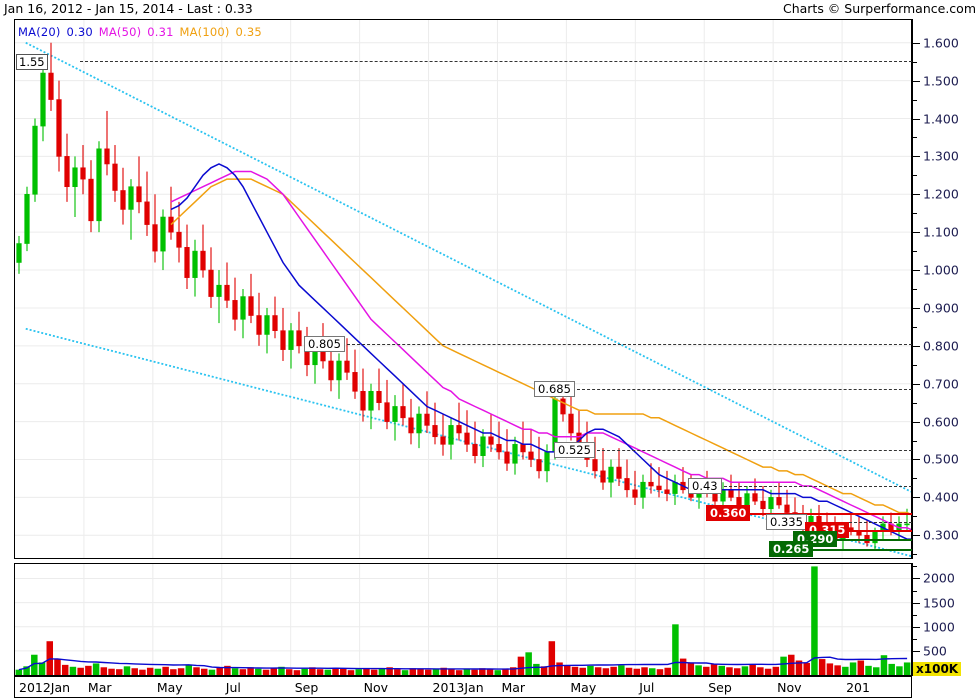 Image resolution: width=980 pixels, height=700 pixels. Describe the element at coordinates (324, 343) in the screenshot. I see `price-level-tag: 0.805` at that location.